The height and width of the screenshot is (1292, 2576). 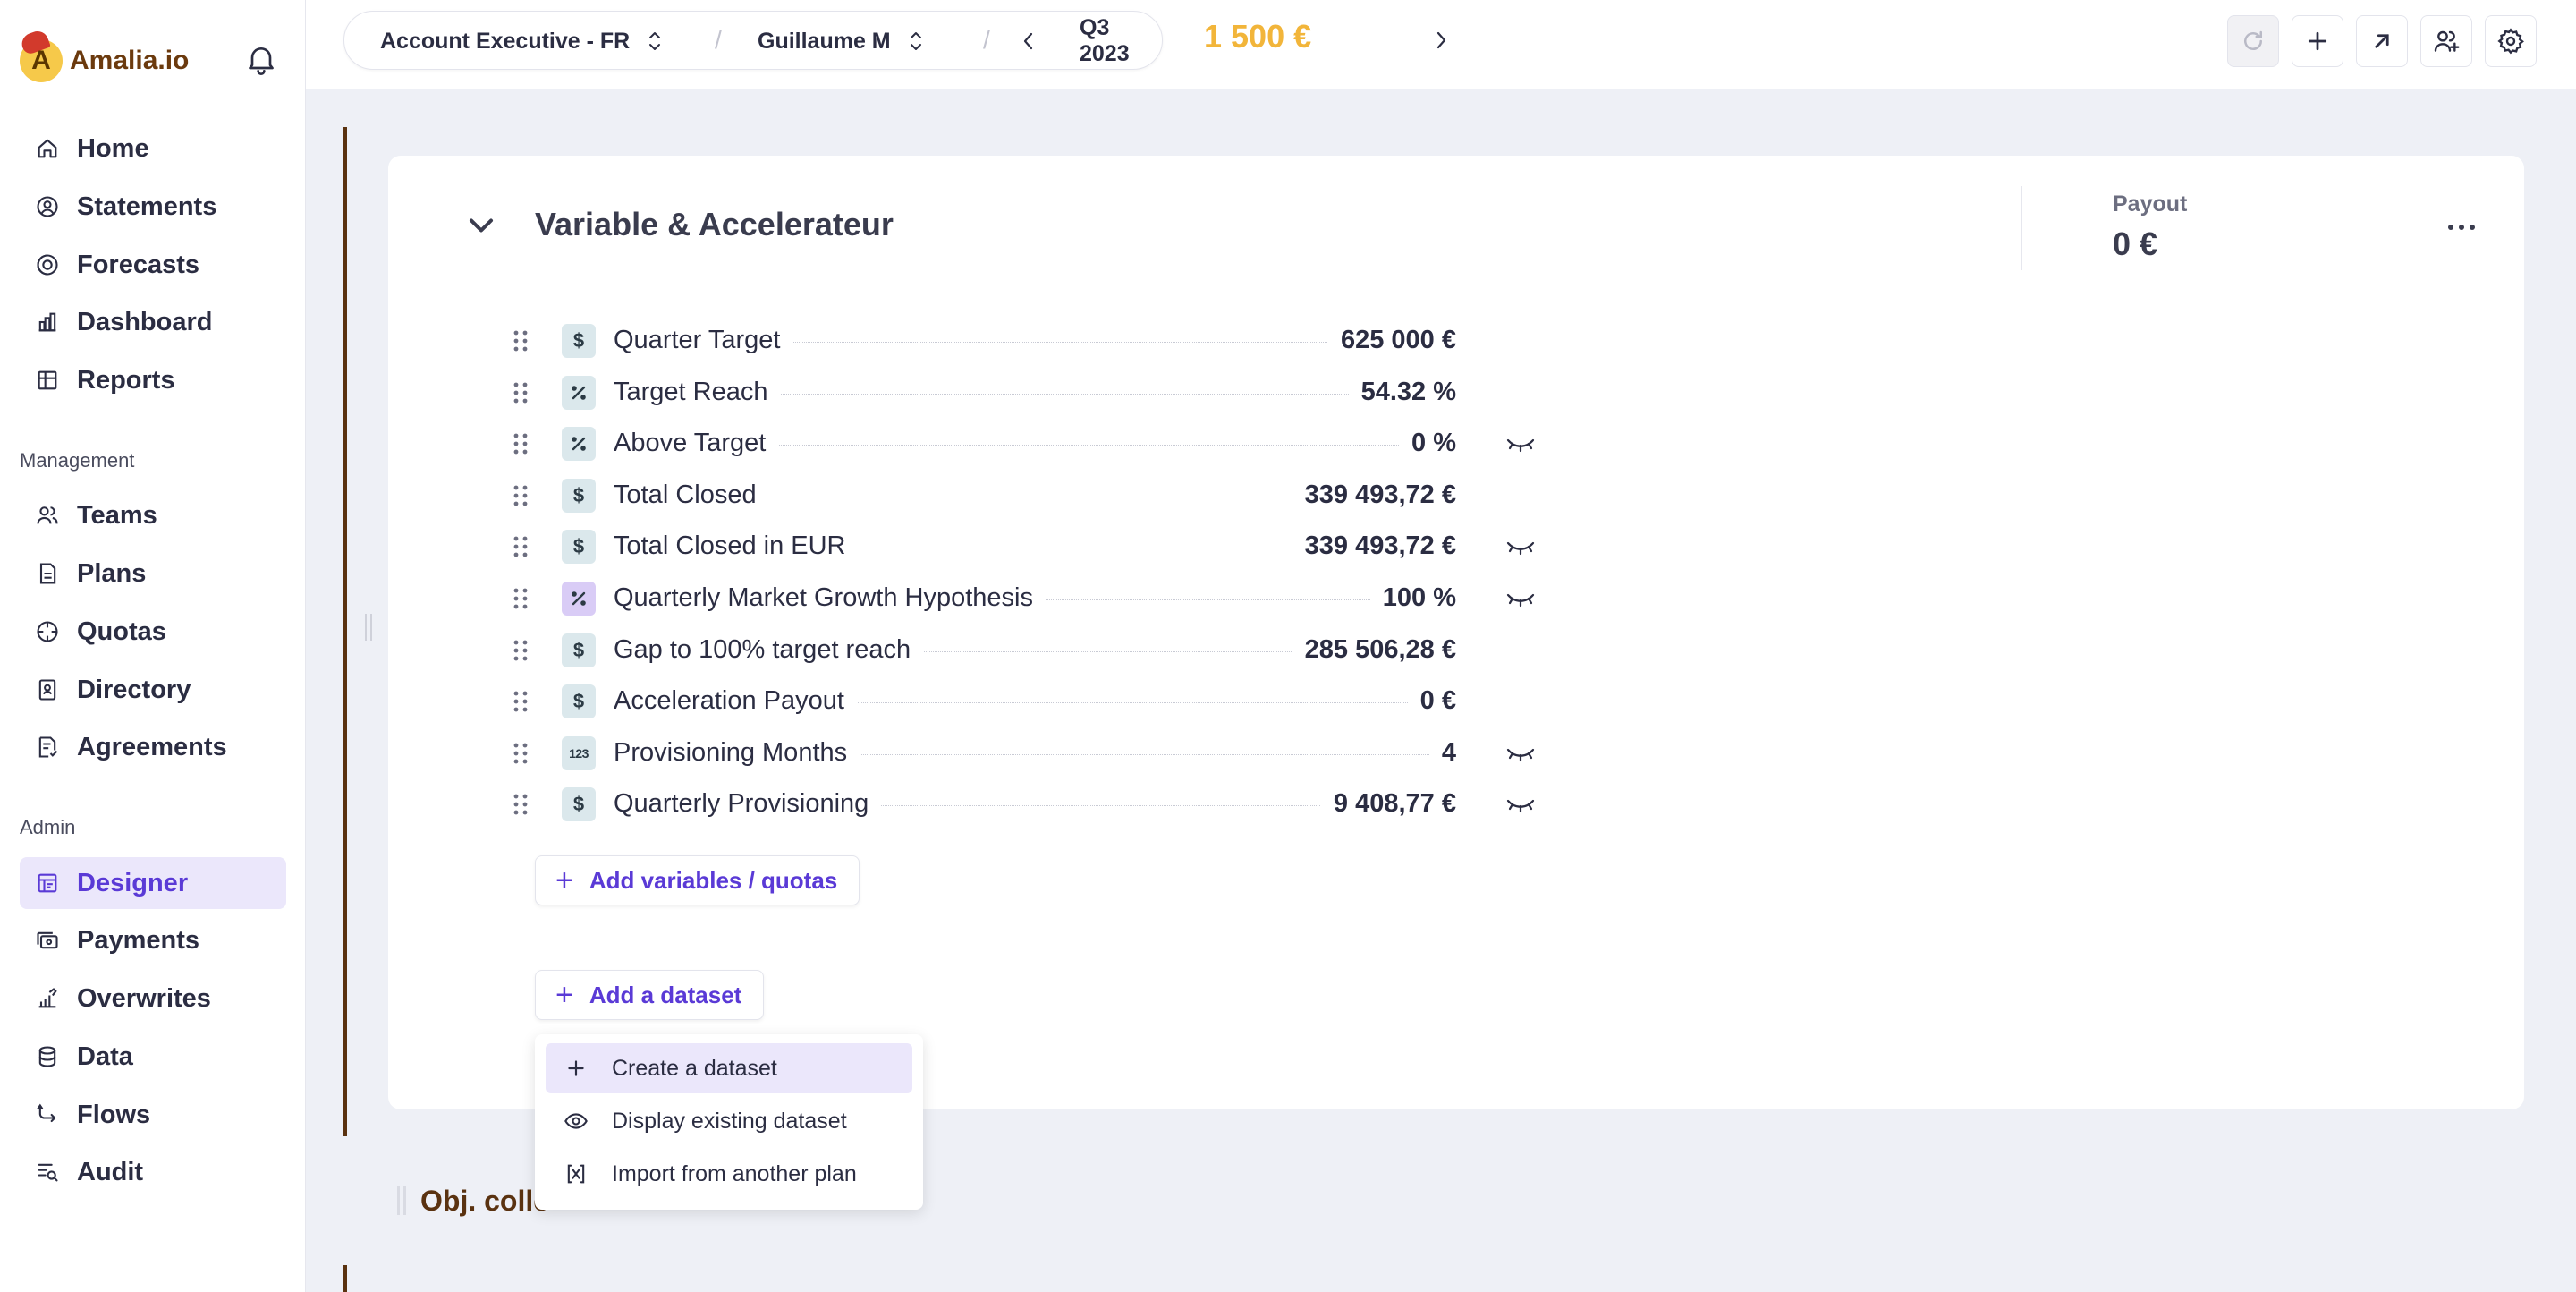 What do you see at coordinates (1255, 753) in the screenshot?
I see `variable-row: 123 Provisioning Months 4` at bounding box center [1255, 753].